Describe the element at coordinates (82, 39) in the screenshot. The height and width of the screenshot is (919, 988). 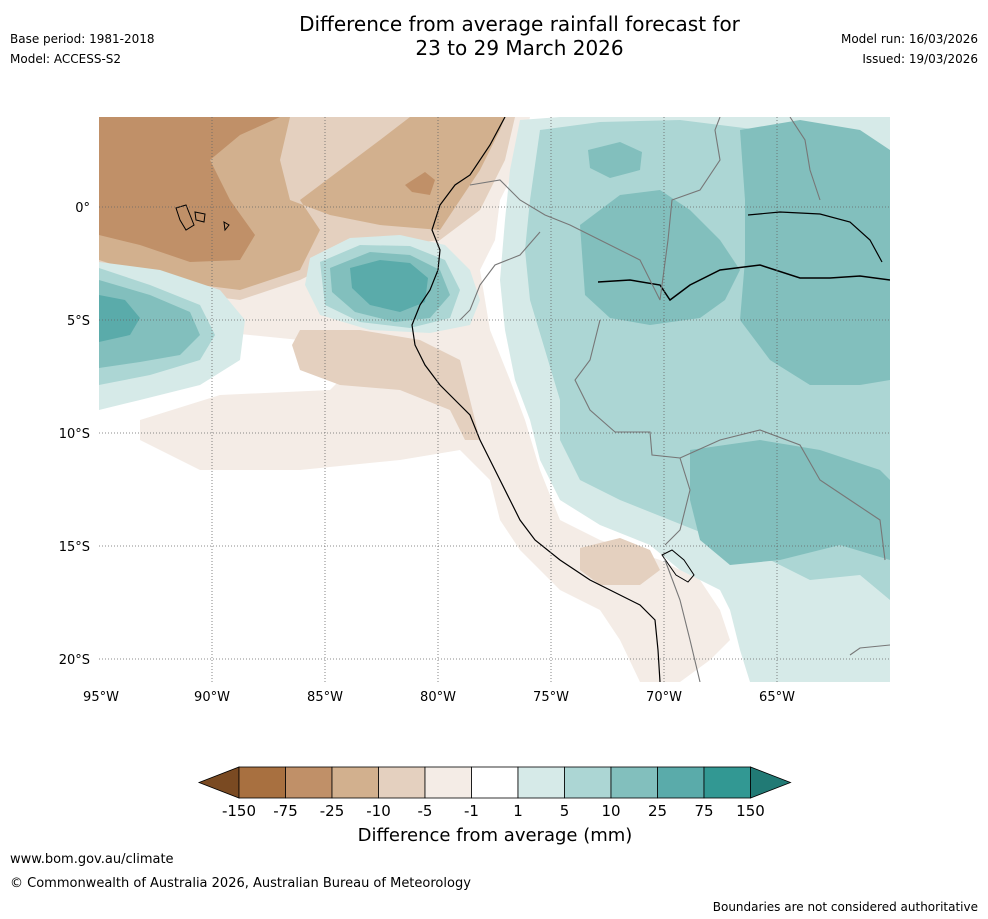
I see `base-period: Base period: 1981-2018` at that location.